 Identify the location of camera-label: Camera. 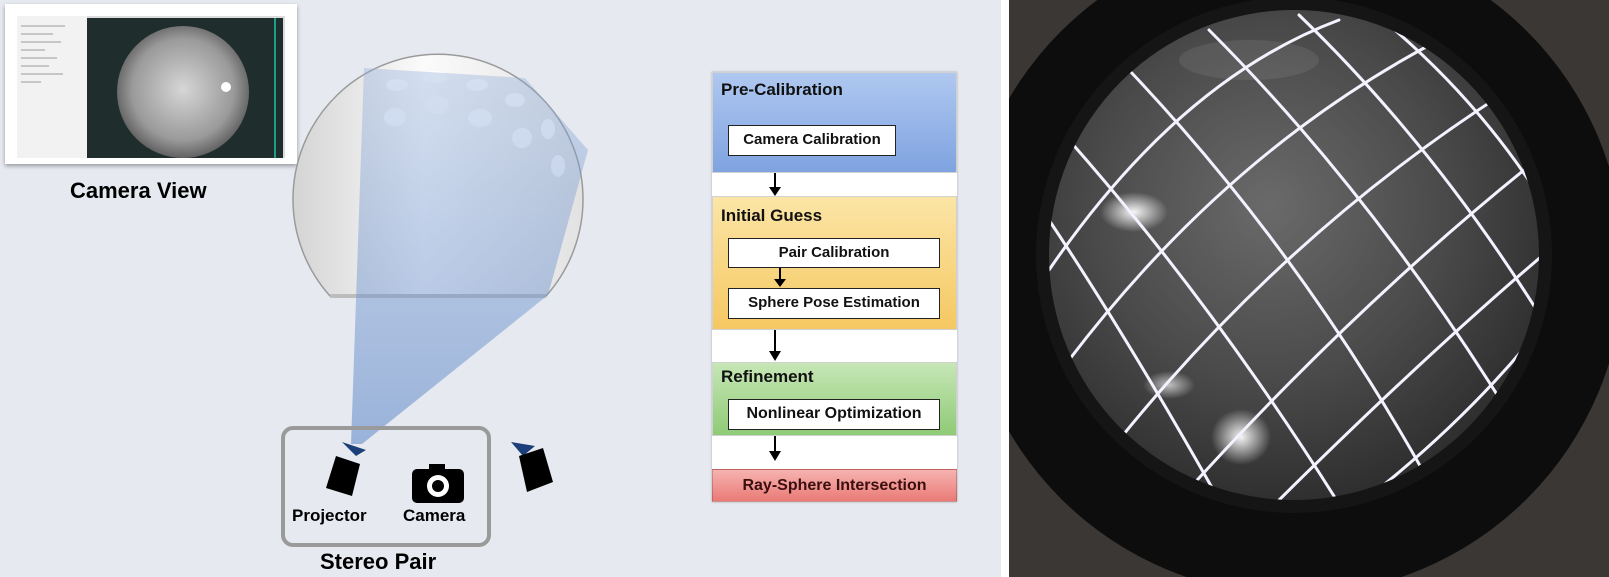
(434, 515).